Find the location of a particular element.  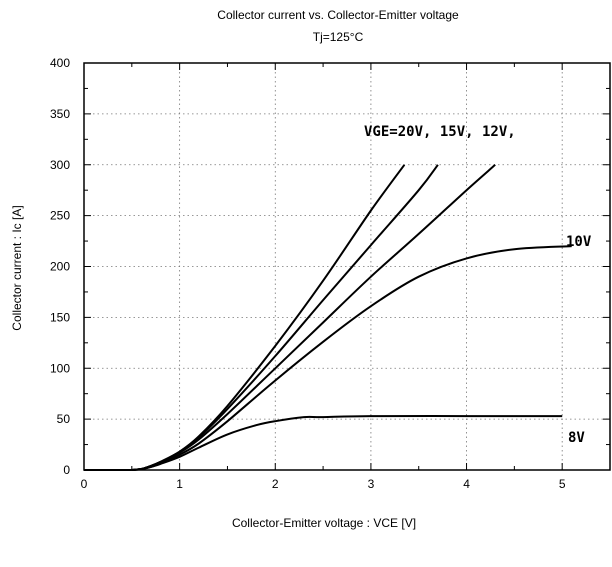

x-tick-label: 0 is located at coordinates (84, 484).